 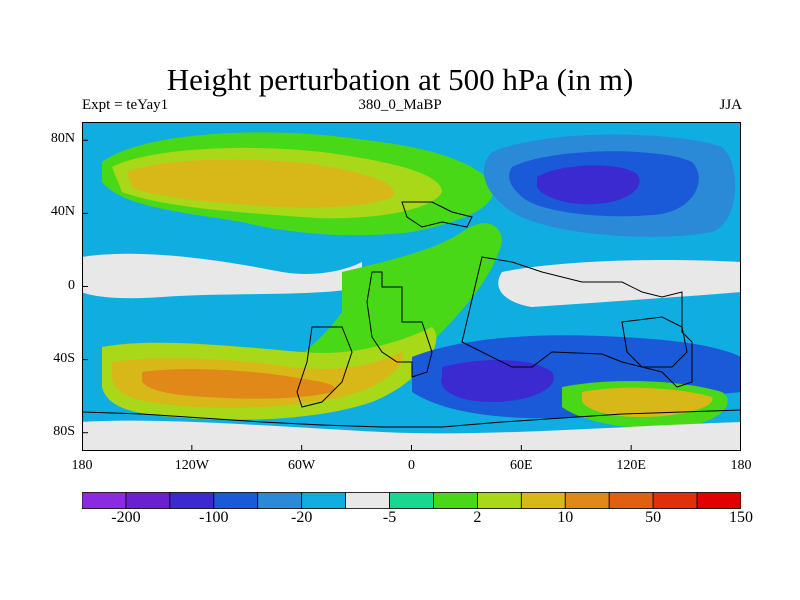 What do you see at coordinates (411, 435) in the screenshot?
I see `field-region-south-zero` at bounding box center [411, 435].